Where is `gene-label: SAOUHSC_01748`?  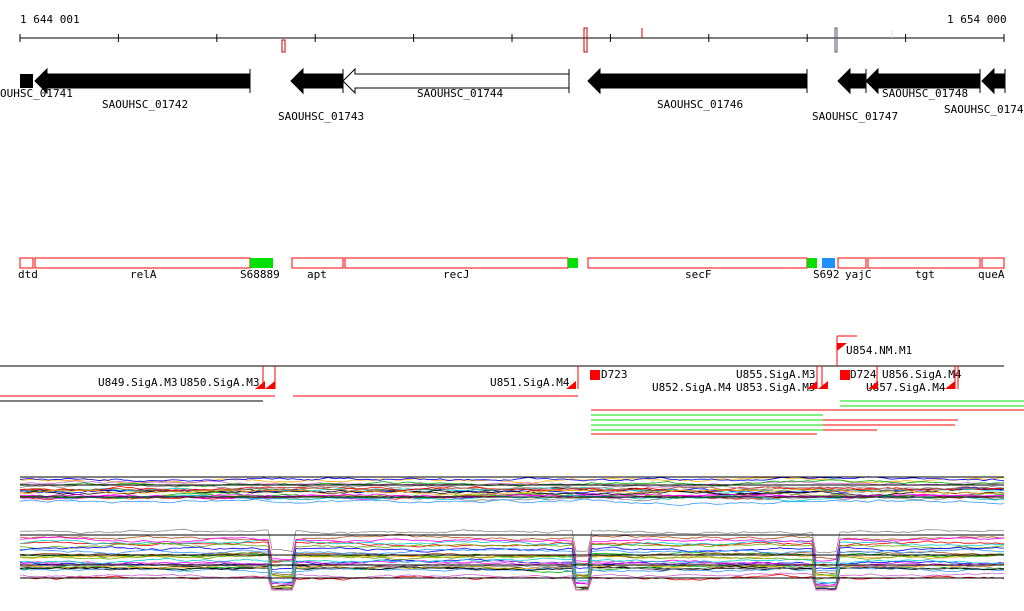
gene-label: SAOUHSC_01748 is located at coordinates (925, 93).